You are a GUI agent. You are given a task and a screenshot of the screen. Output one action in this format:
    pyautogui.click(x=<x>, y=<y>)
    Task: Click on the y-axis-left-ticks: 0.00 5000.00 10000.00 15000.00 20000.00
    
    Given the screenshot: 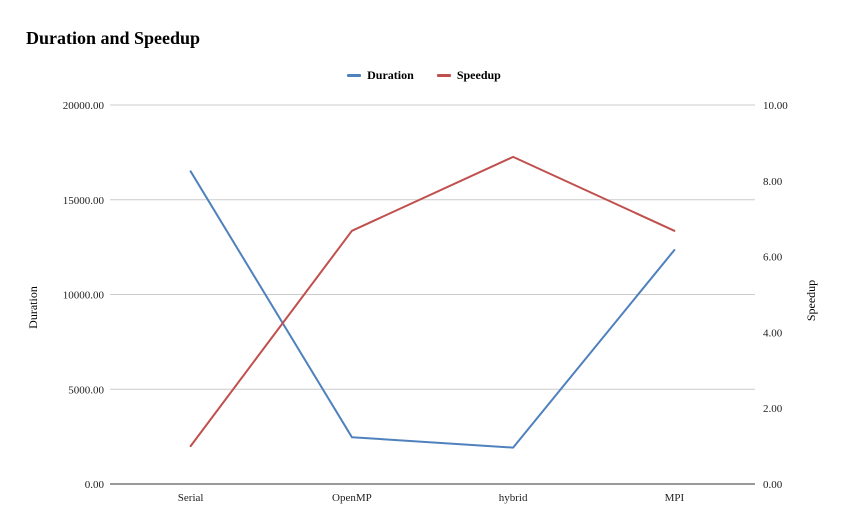 What is the action you would take?
    pyautogui.click(x=84, y=295)
    